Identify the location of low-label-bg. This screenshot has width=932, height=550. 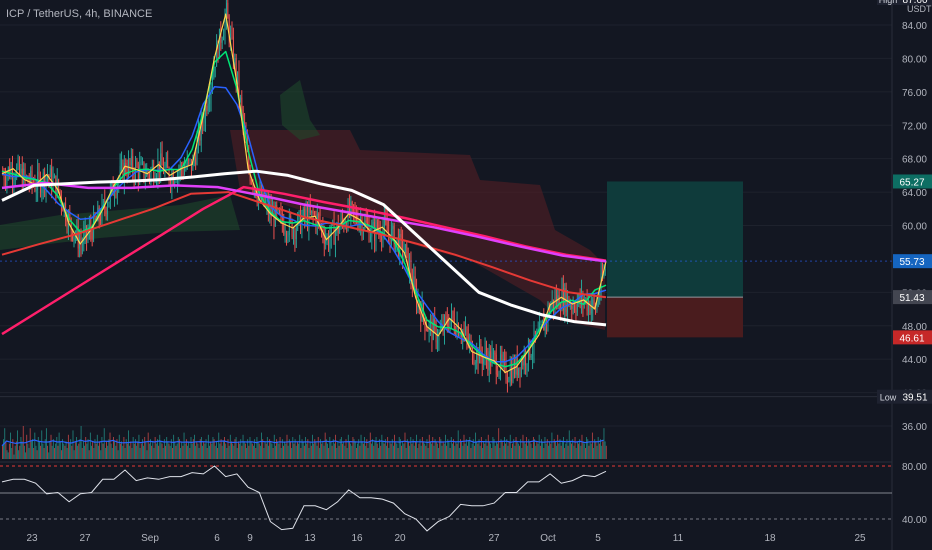
(888, 396).